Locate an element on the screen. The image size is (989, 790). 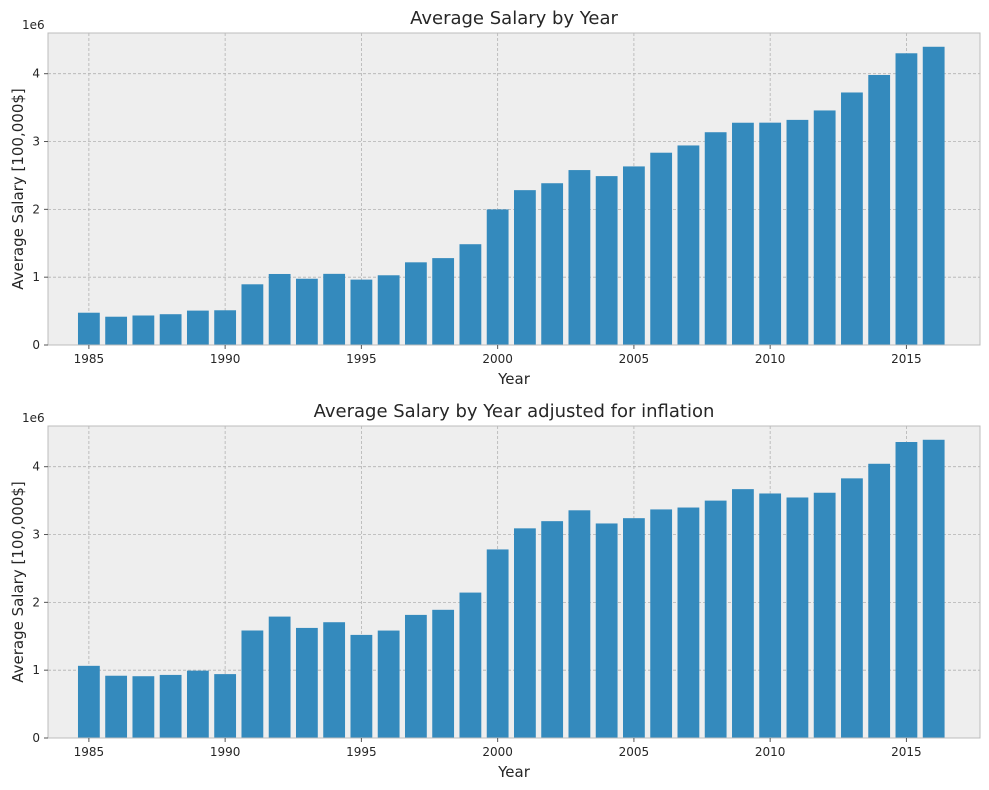
bar-2001 is located at coordinates (525, 633).